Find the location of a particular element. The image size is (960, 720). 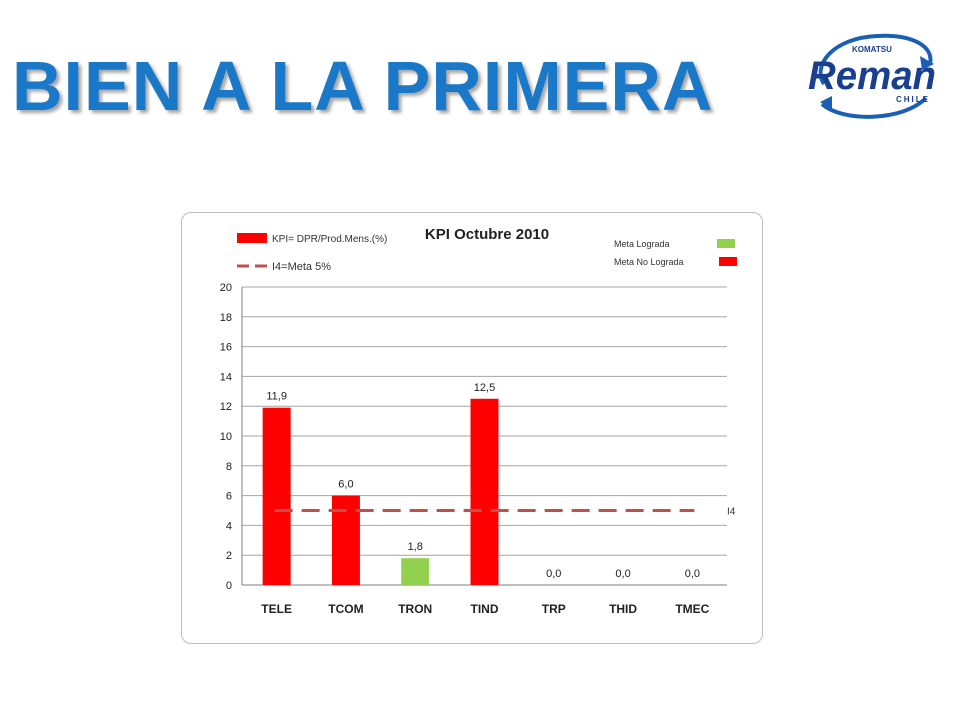

logo-komatsu-text: KOMATSU is located at coordinates (872, 49).